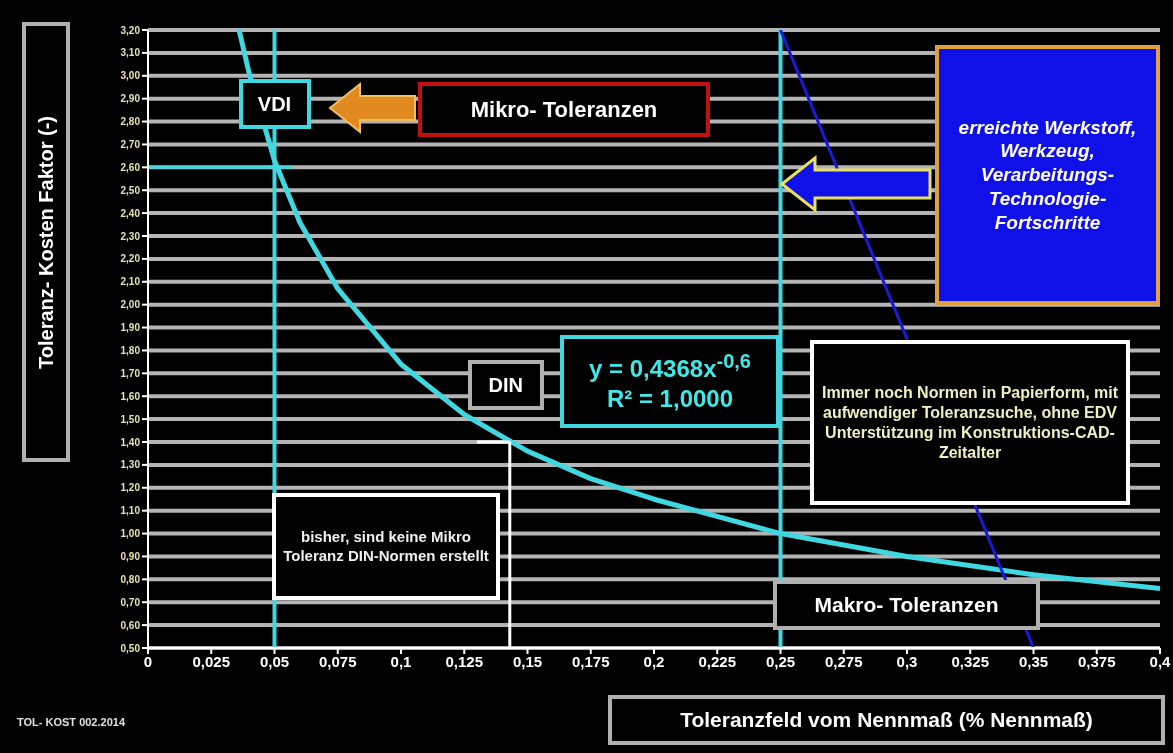 The image size is (1173, 753). I want to click on x-tick-label: 0,4, so click(1160, 661).